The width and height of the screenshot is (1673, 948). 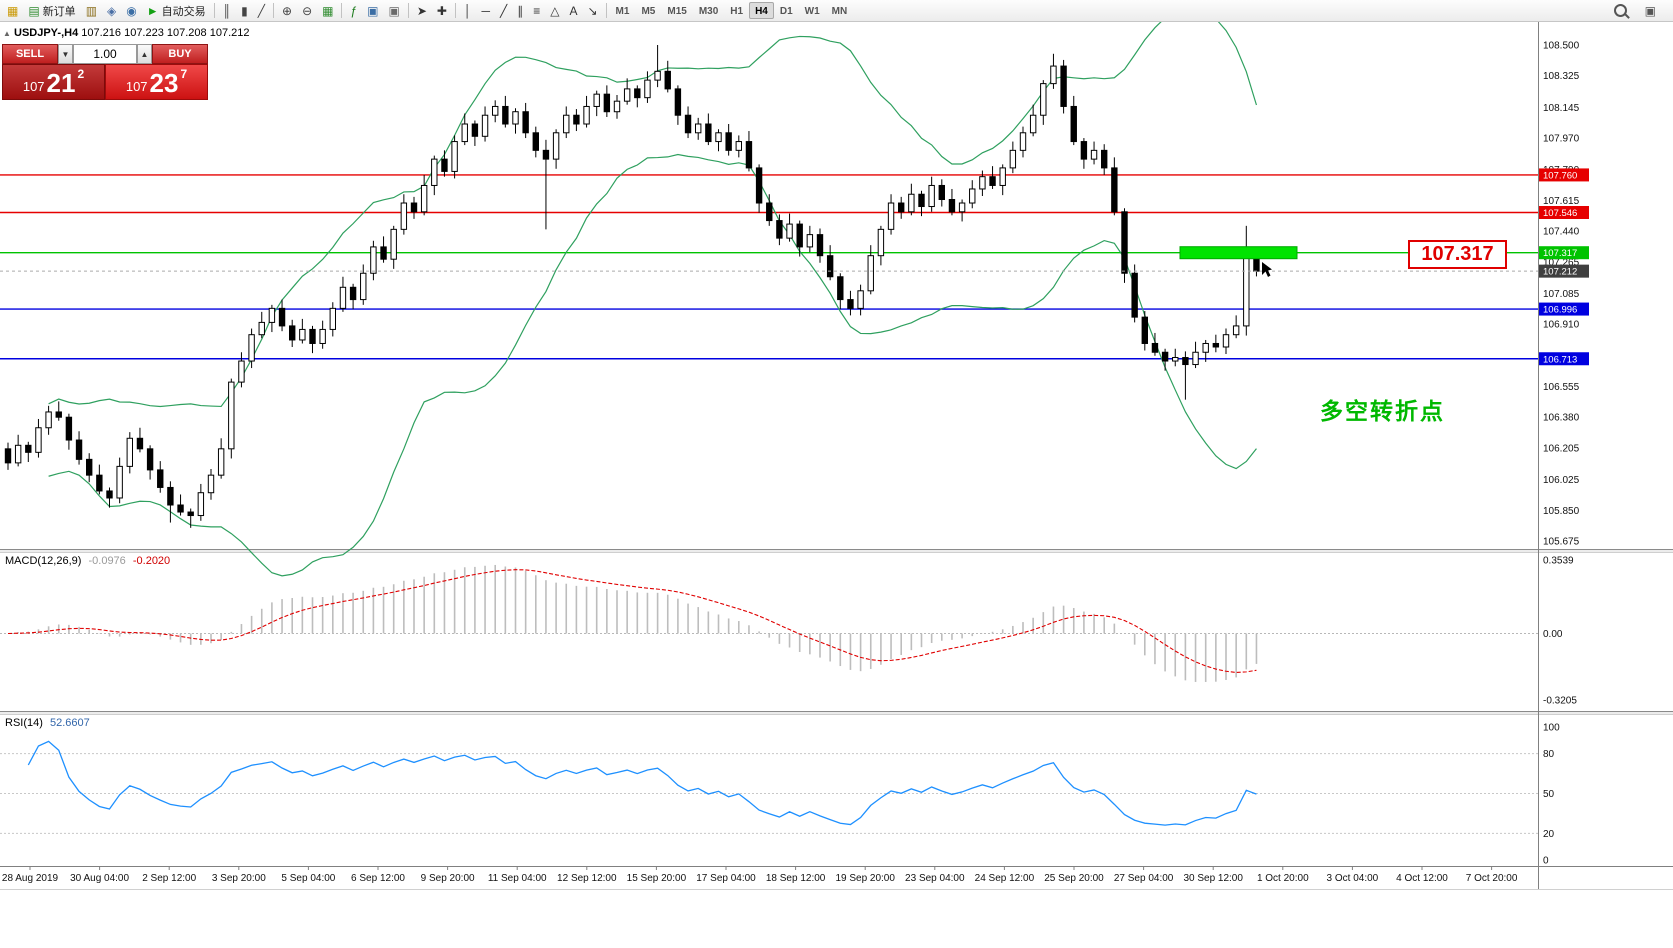 I want to click on svg-text: 27 Sep 04:00, so click(x=1144, y=878).